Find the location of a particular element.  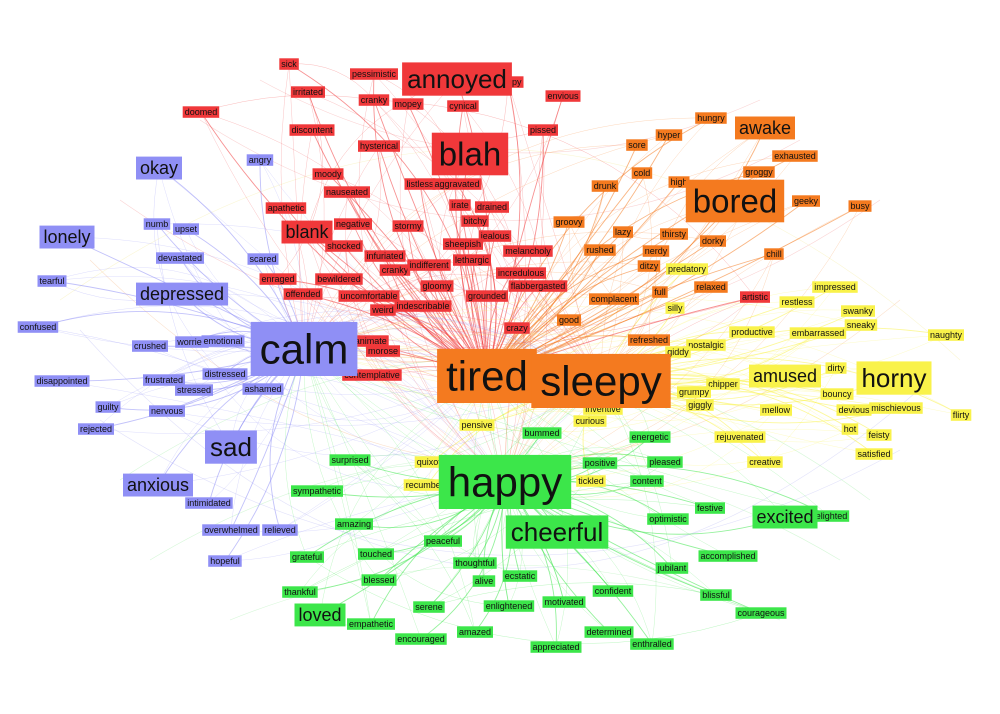

mood-node-label: motivated is located at coordinates (563, 602).